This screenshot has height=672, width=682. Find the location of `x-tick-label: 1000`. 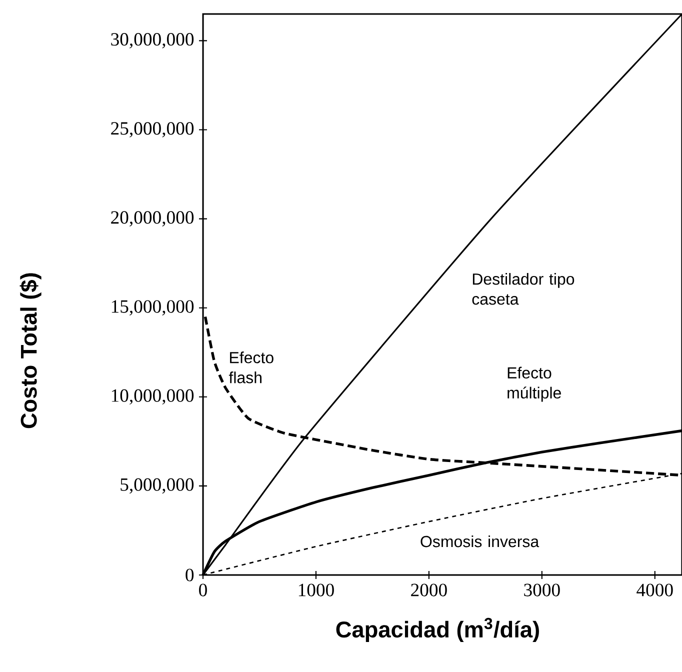

x-tick-label: 1000 is located at coordinates (316, 590).